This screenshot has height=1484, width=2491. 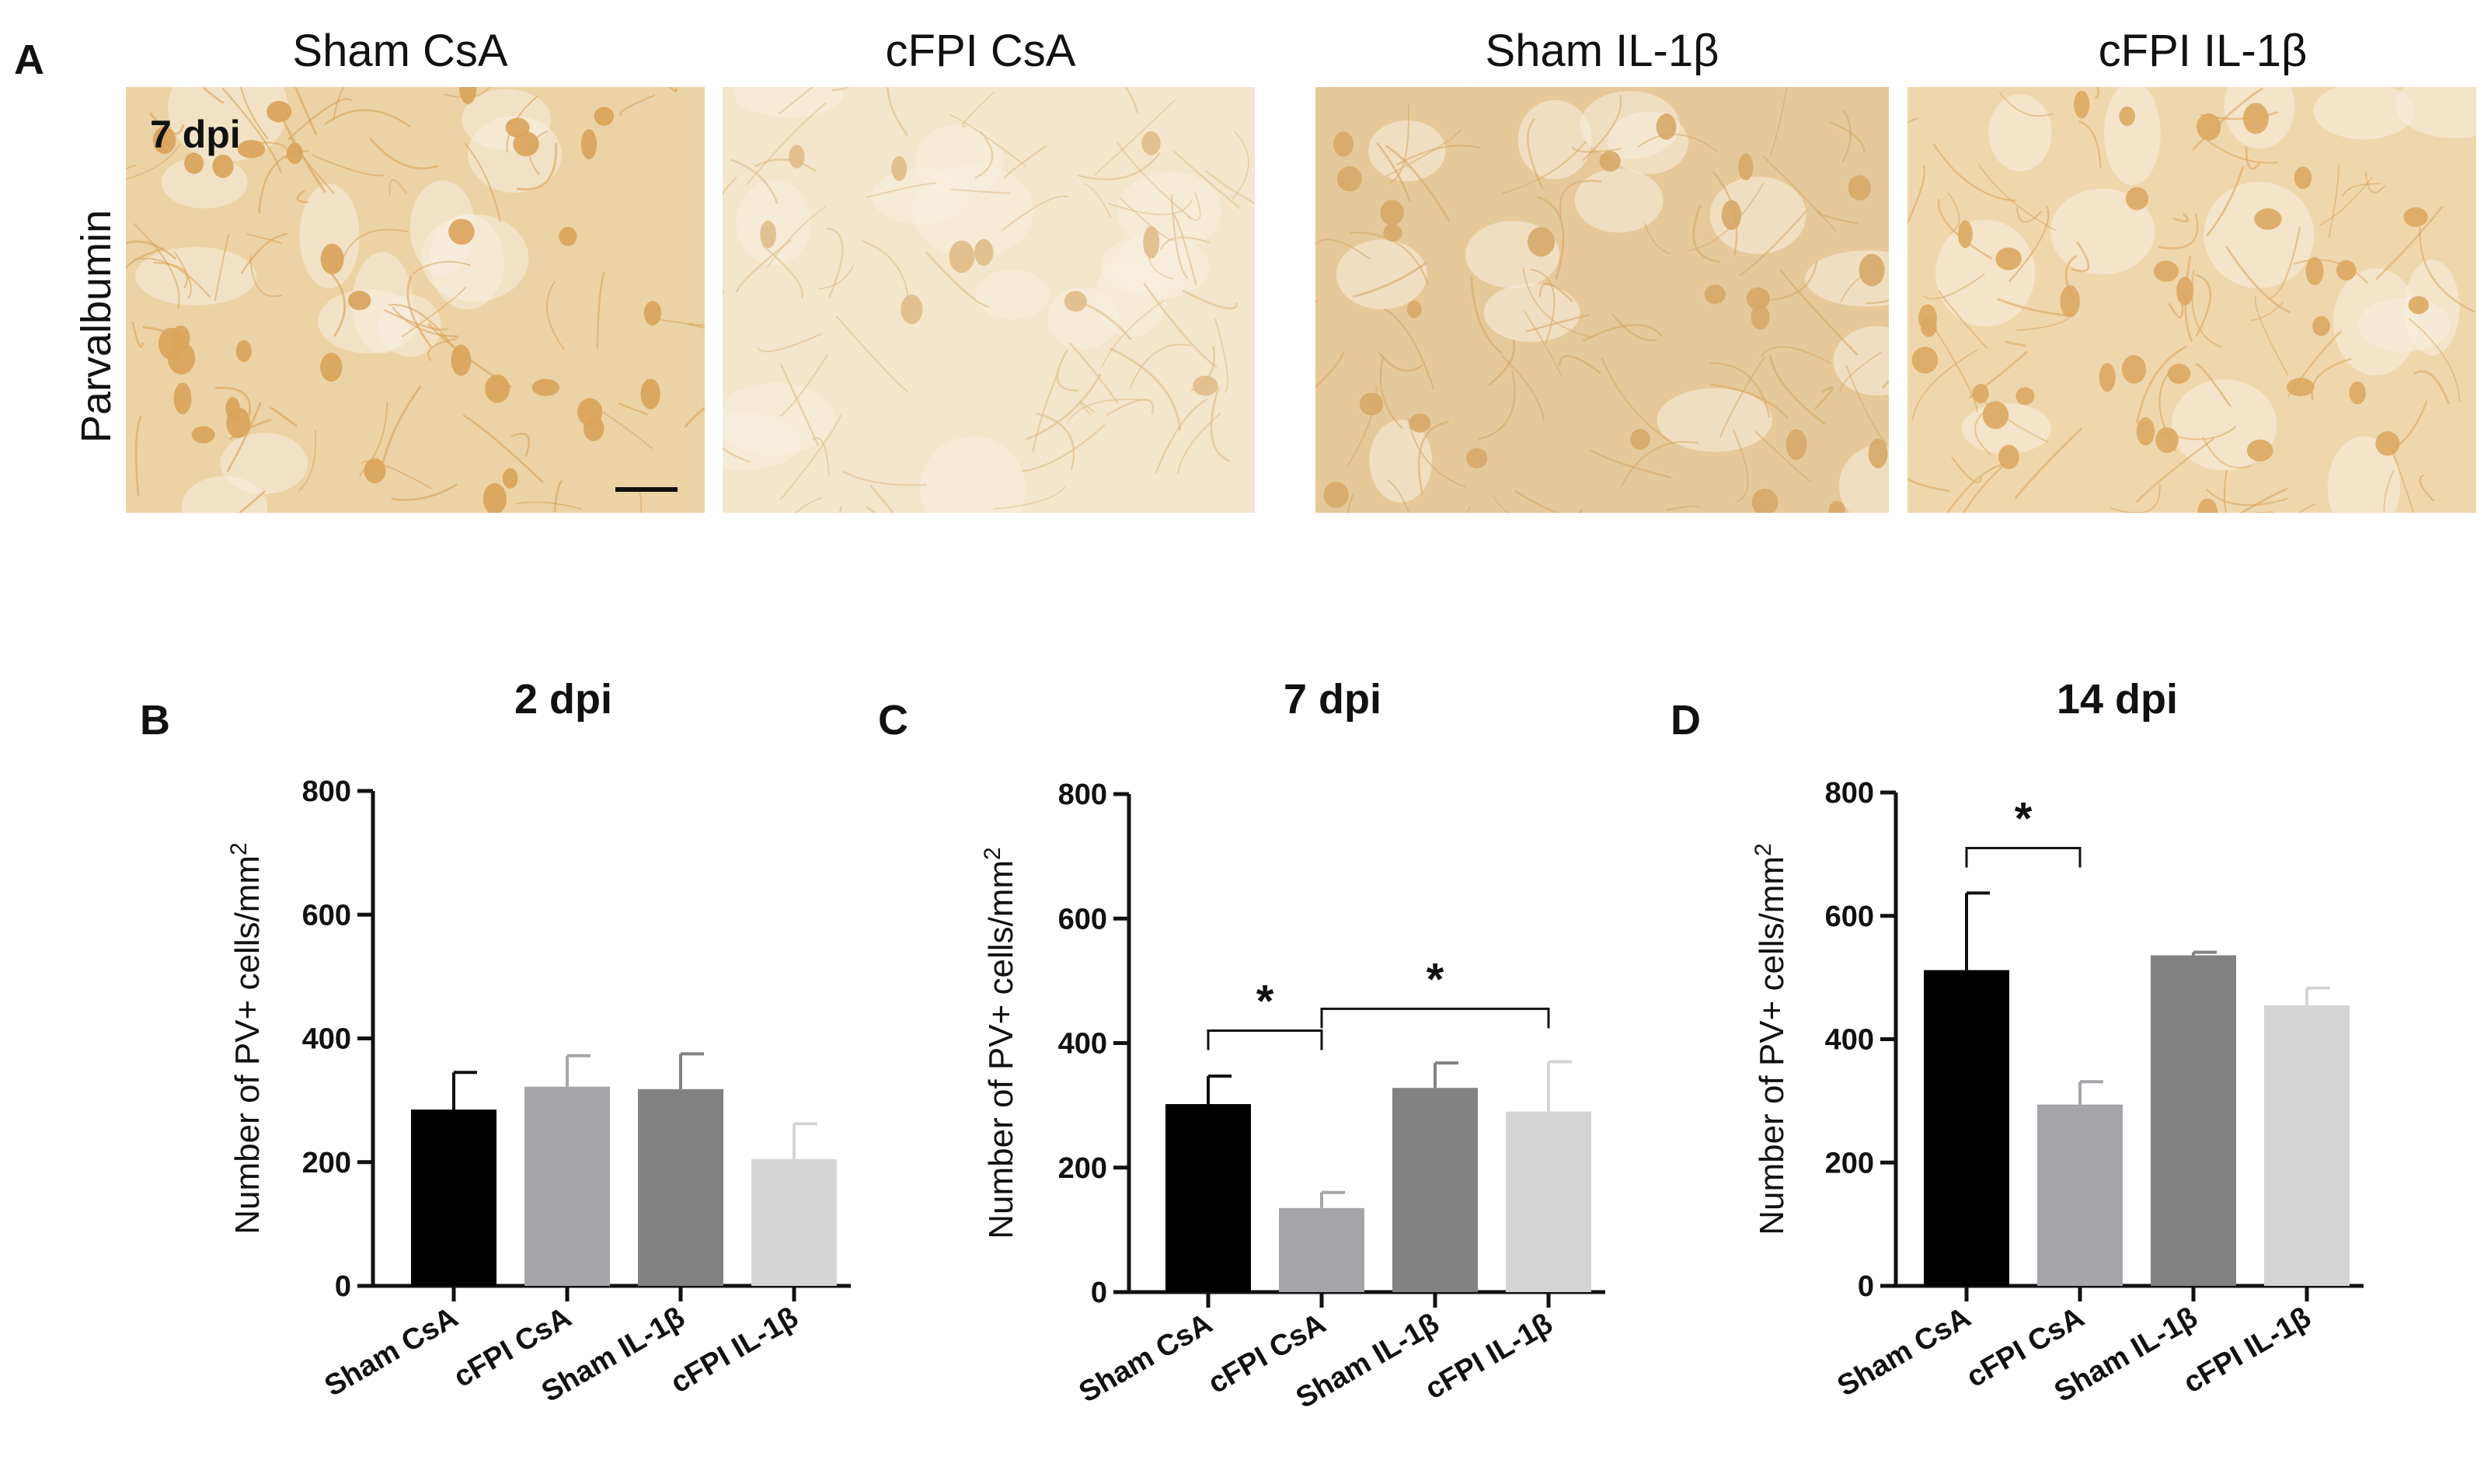 What do you see at coordinates (2203, 51) in the screenshot?
I see `micrograph-title-4: cFPI IL-1β` at bounding box center [2203, 51].